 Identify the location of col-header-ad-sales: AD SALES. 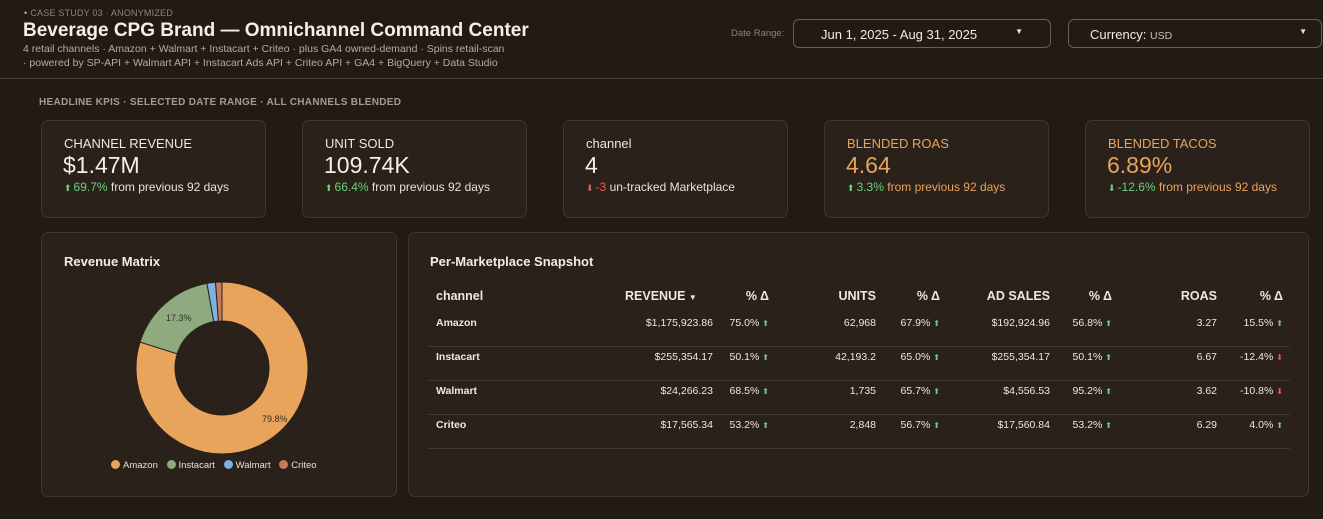
(1018, 296).